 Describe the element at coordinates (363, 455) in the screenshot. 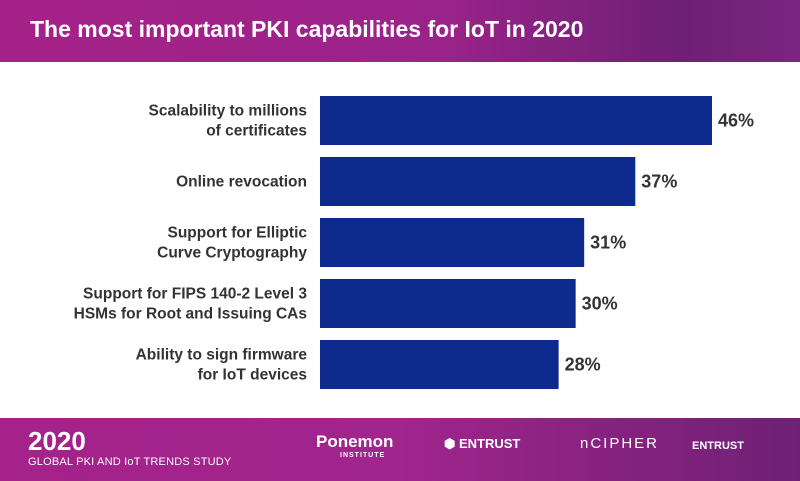

I see `ponemon-institute-text: INSTITUTE` at that location.